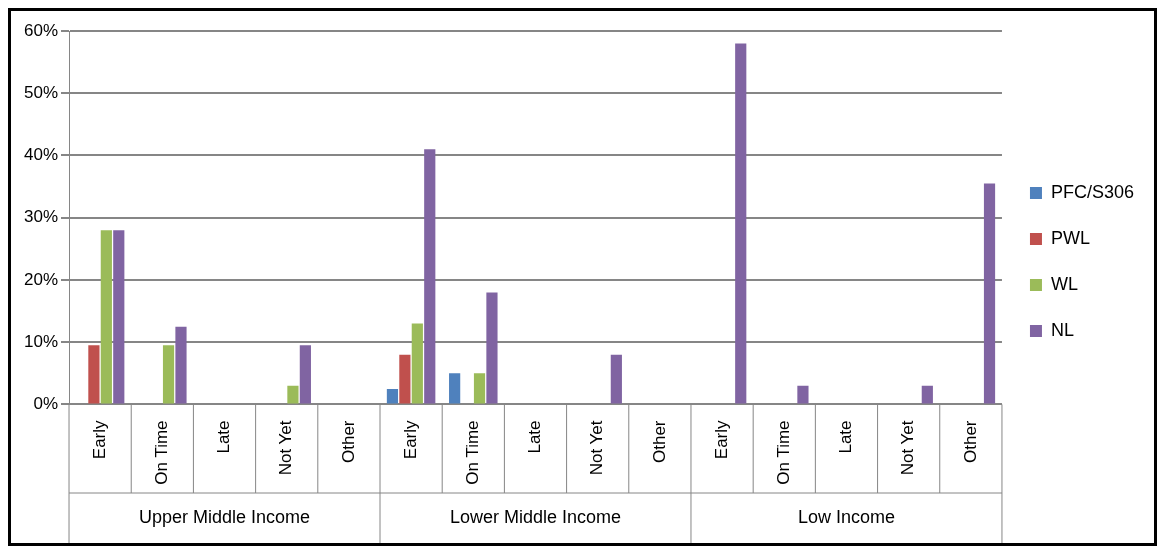  Describe the element at coordinates (535, 516) in the screenshot. I see `text: Lower Middle Income` at that location.